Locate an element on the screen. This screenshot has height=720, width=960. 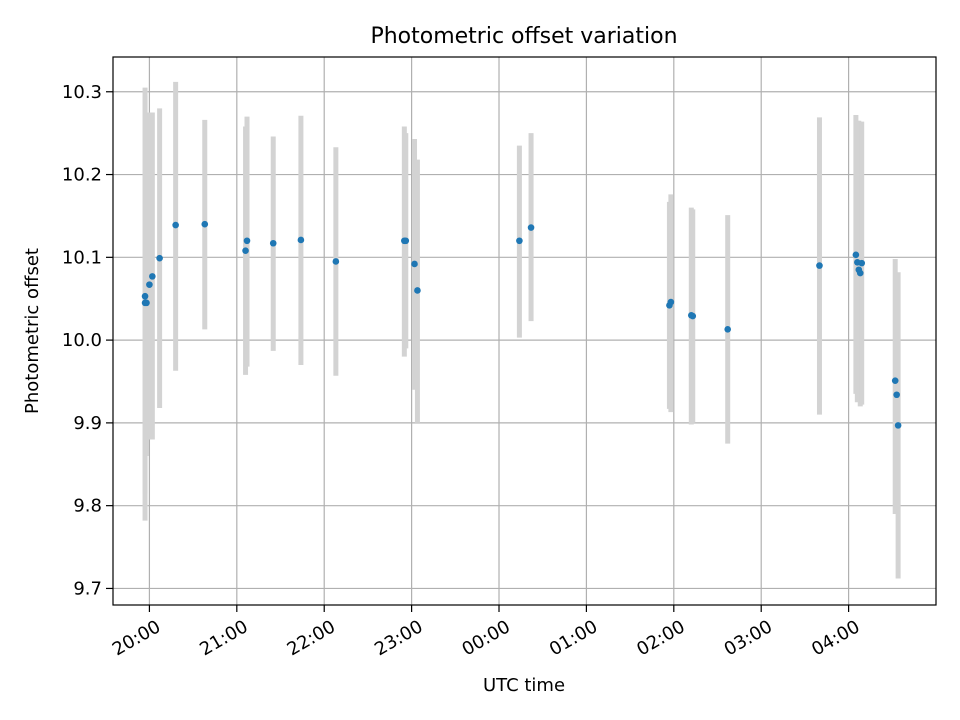
y-axis-ticks: 9.7 9.8 9.9 10.0 10.1 10.2 10.3 is located at coordinates (87, 340).